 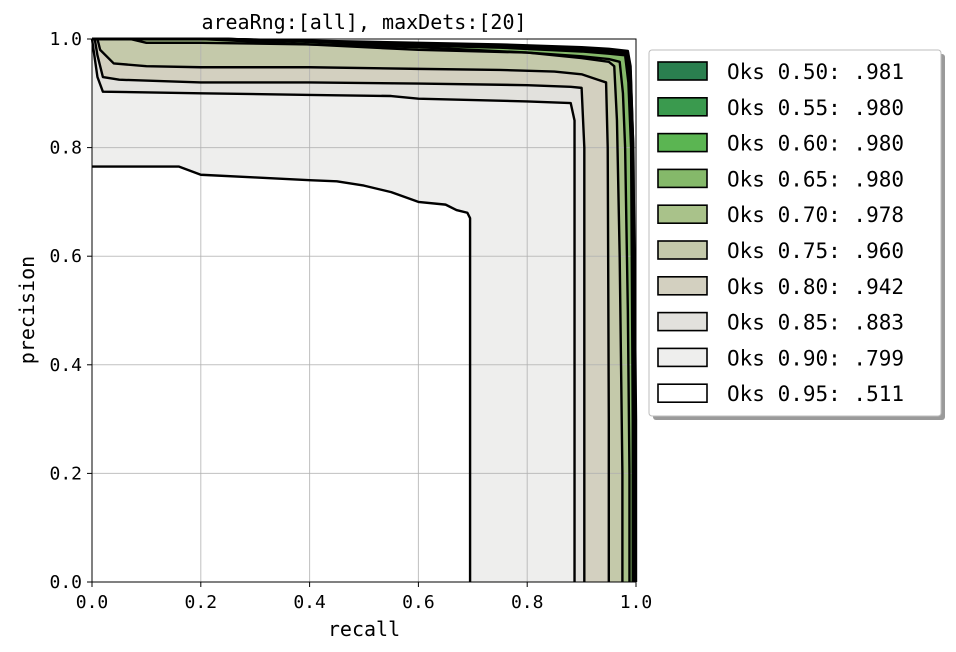 I want to click on y-axis-ticks: 0.0 0.2 0.4 0.6 0.8 1.0, so click(x=70, y=311).